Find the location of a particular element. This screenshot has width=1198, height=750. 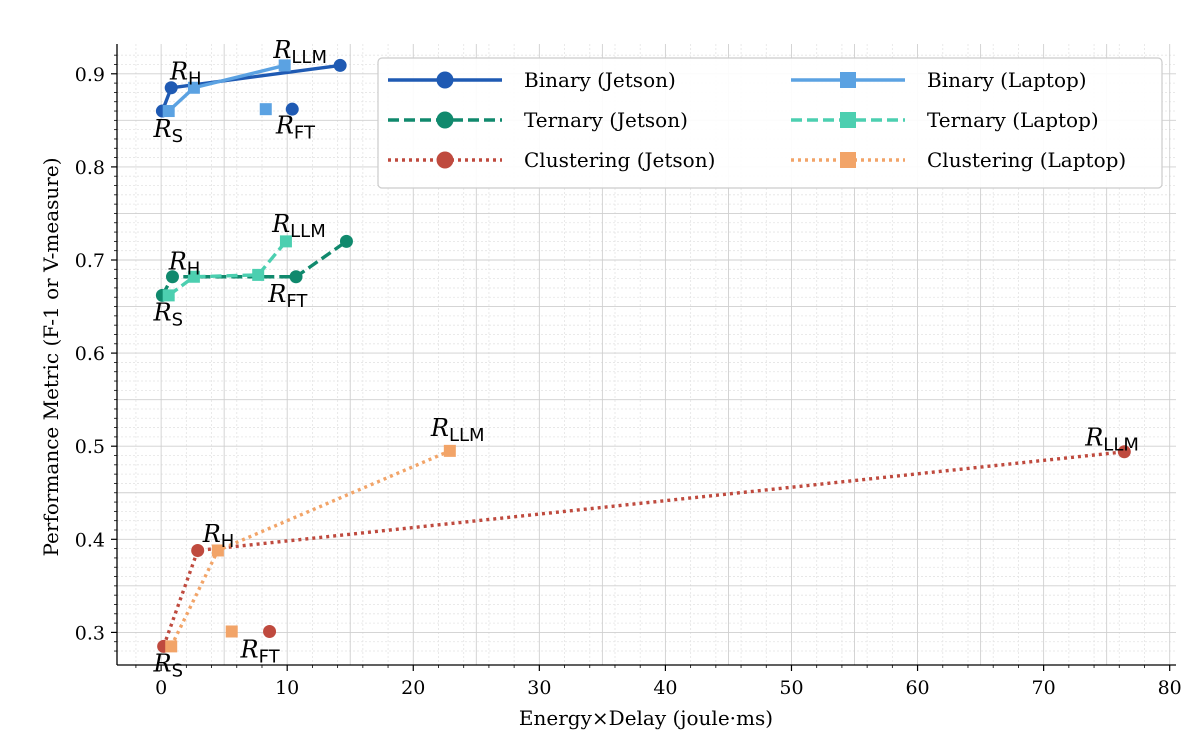

x-tick-label: 0 is located at coordinates (161, 688).